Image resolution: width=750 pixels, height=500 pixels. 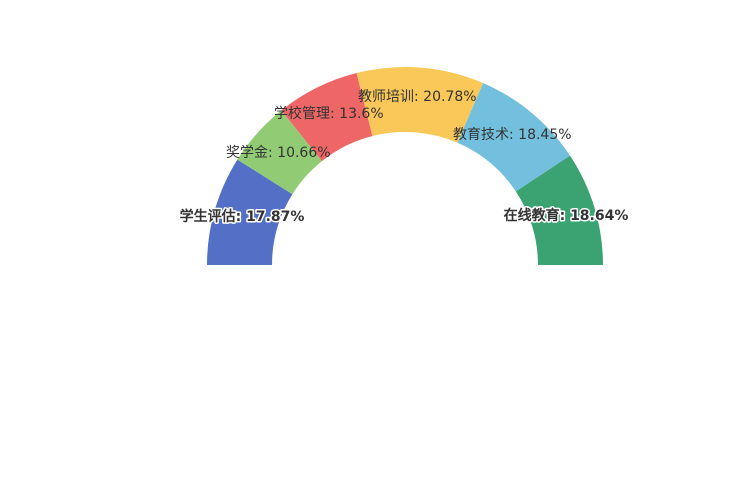 What do you see at coordinates (417, 97) in the screenshot?
I see `slice-label-4: 教师培训: 20.78%` at bounding box center [417, 97].